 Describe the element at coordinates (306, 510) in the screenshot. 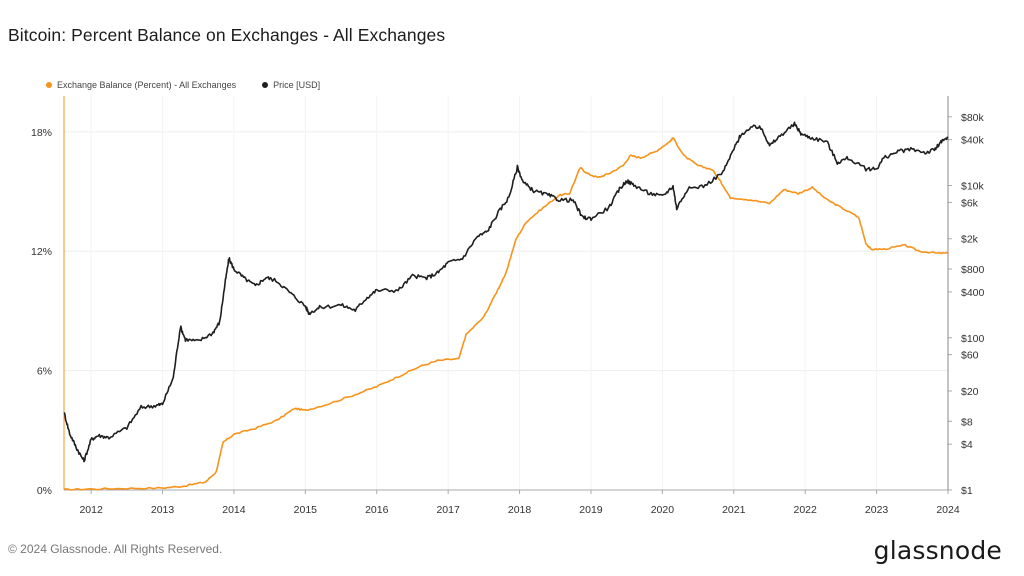

I see `x-tick-label: 2015` at that location.